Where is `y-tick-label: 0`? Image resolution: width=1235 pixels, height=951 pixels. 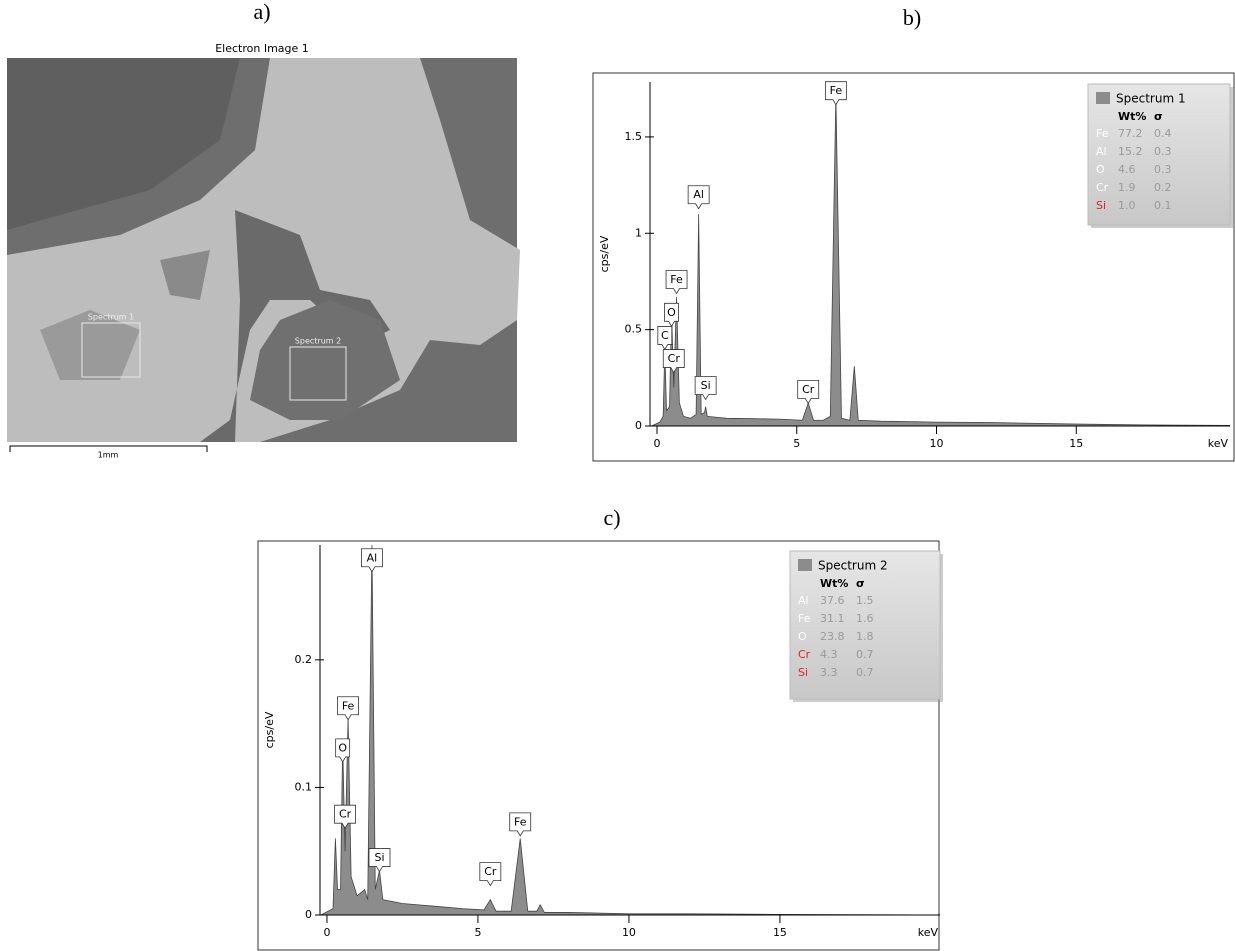 y-tick-label: 0 is located at coordinates (638, 425).